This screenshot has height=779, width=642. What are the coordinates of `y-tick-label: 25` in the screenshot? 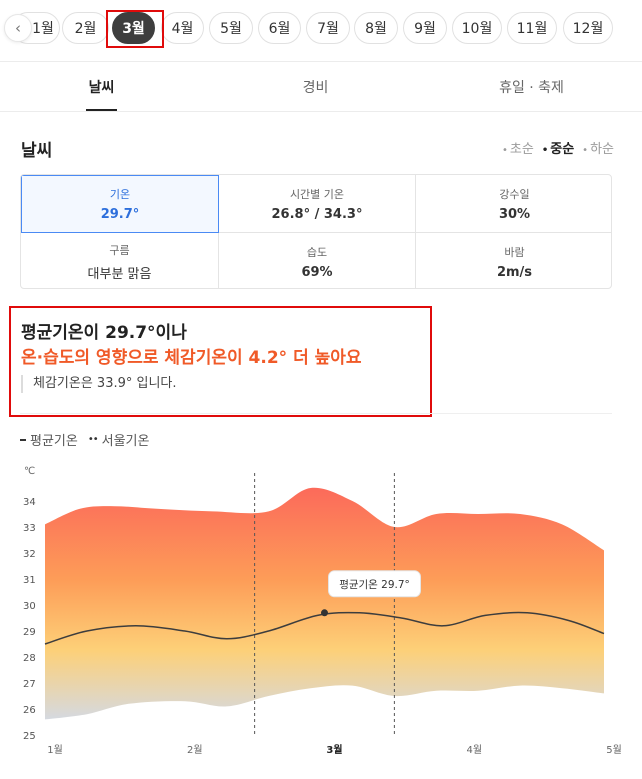 It's located at (29, 736).